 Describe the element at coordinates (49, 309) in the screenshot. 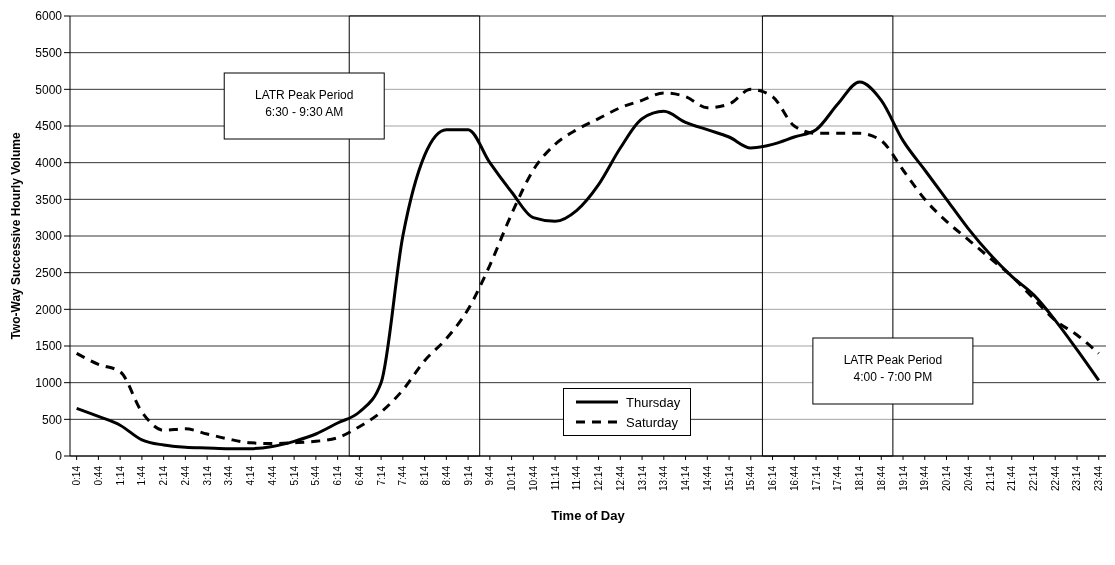

I see `y-tick-label: 2000` at that location.